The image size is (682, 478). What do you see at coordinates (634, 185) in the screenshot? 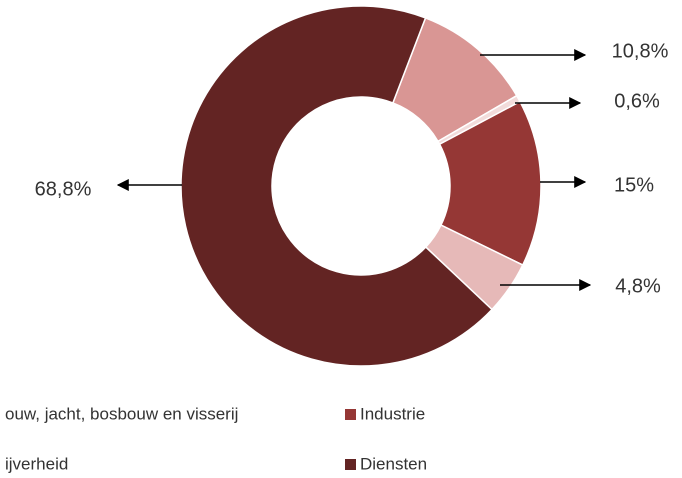
I see `data-label: 15%` at bounding box center [634, 185].